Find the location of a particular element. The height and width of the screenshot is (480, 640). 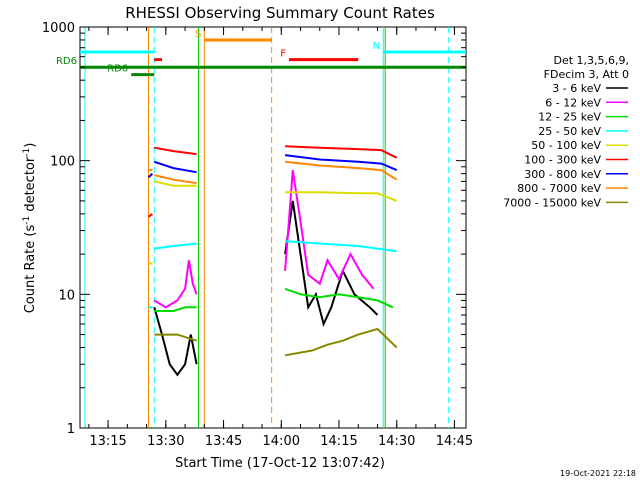

x-tick-label: 13:15 is located at coordinates (107, 441).